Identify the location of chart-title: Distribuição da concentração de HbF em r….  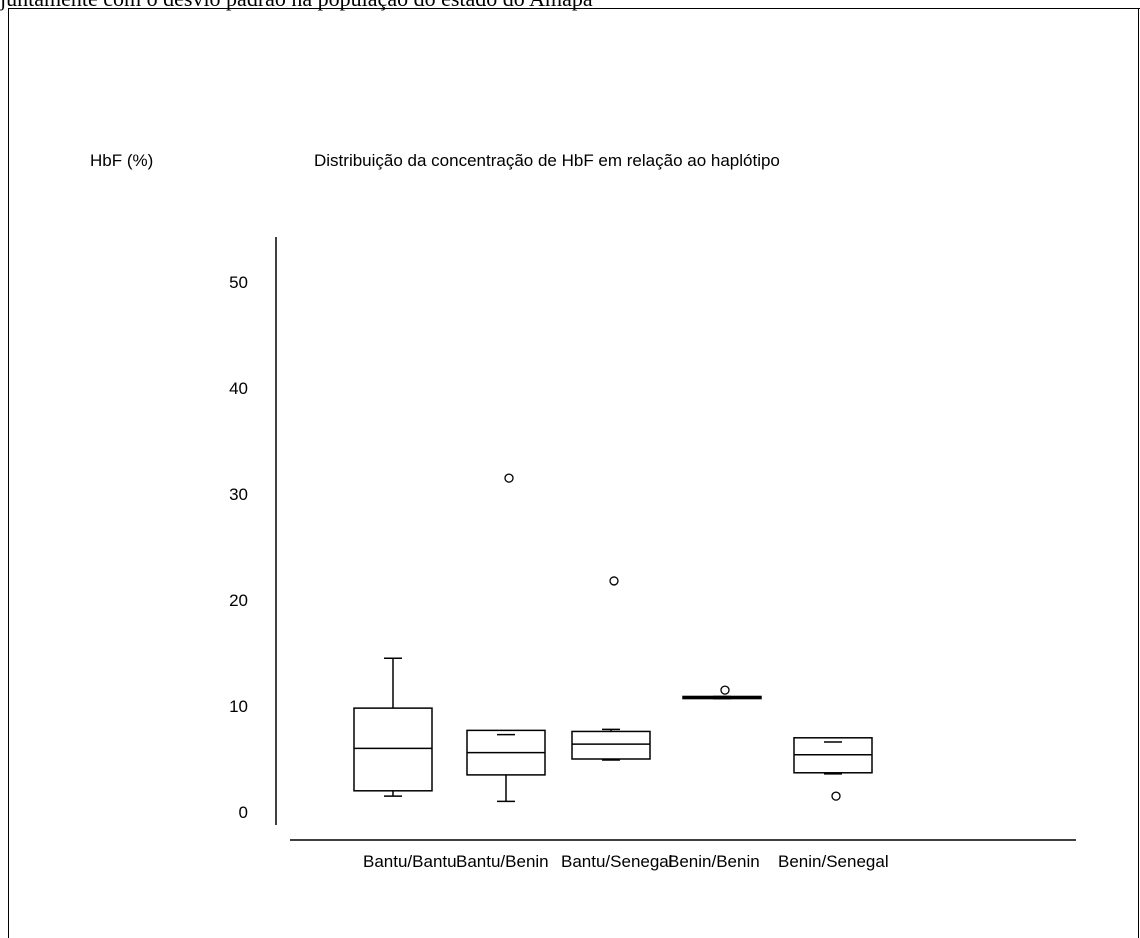
(547, 160).